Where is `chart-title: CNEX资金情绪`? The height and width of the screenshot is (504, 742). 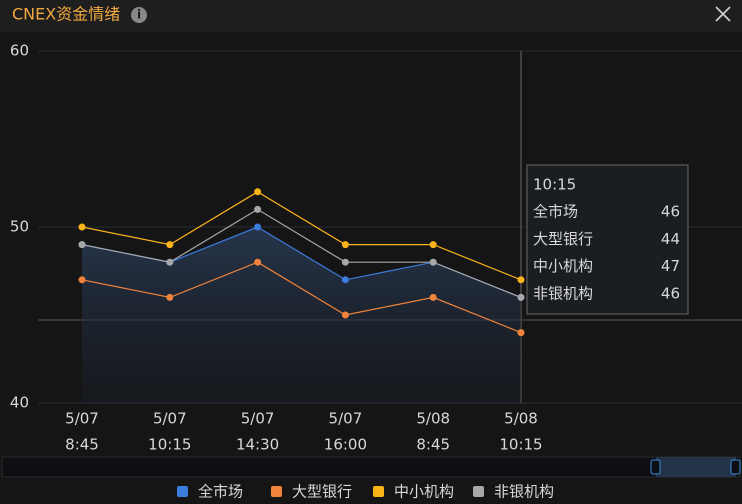
chart-title: CNEX资金情绪 is located at coordinates (66, 14).